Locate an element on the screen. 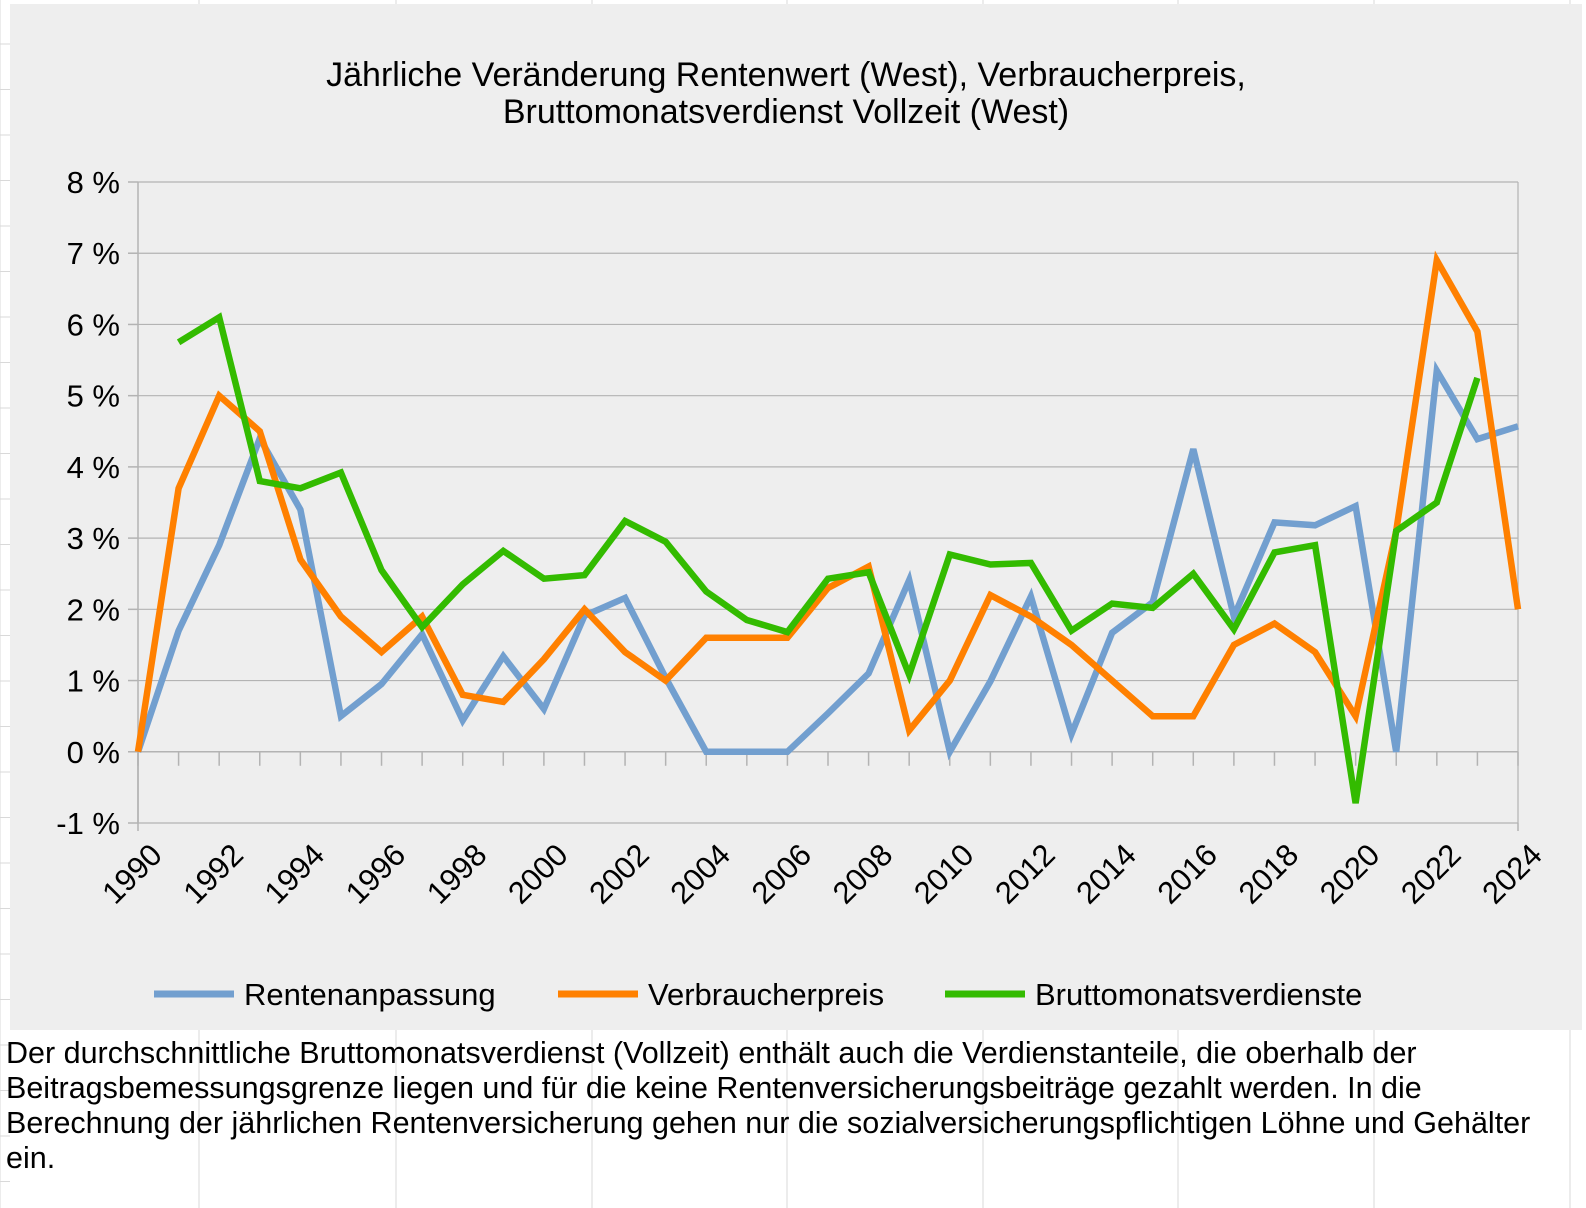 The height and width of the screenshot is (1208, 1586). x-tick-label: 2008 is located at coordinates (863, 874).